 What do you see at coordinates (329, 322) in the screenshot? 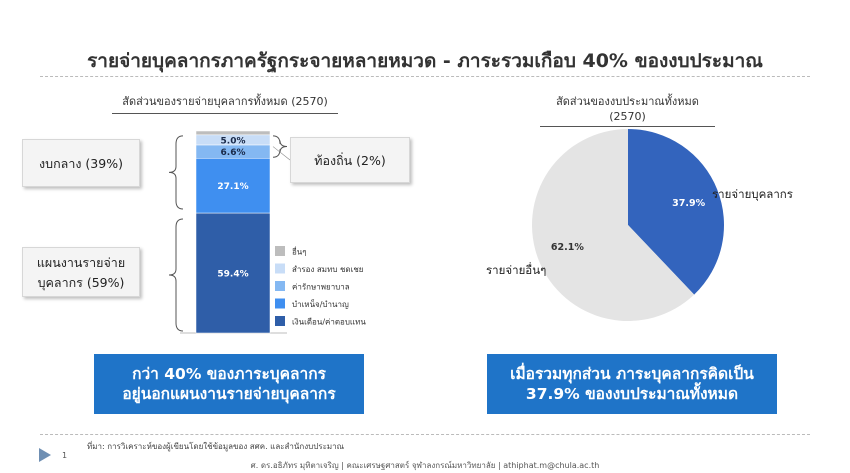
I see `legend-label-4: เงินเดือน/ค่าตอบแทน` at bounding box center [329, 322].